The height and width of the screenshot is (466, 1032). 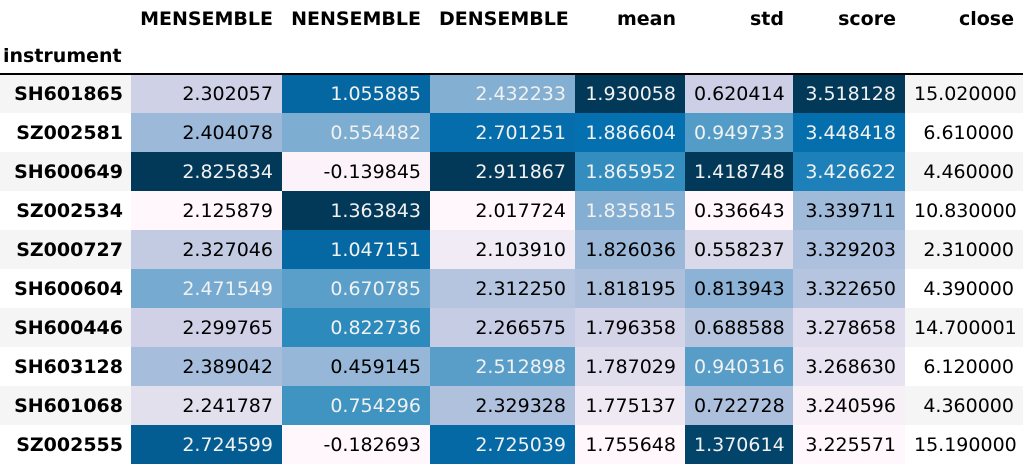 What do you see at coordinates (739, 171) in the screenshot?
I see `cell-sh600649-std: 1.418748` at bounding box center [739, 171].